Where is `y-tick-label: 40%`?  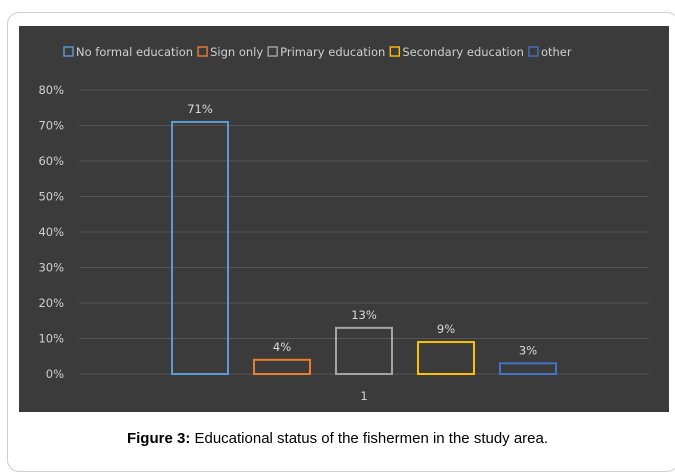 y-tick-label: 40% is located at coordinates (51, 232).